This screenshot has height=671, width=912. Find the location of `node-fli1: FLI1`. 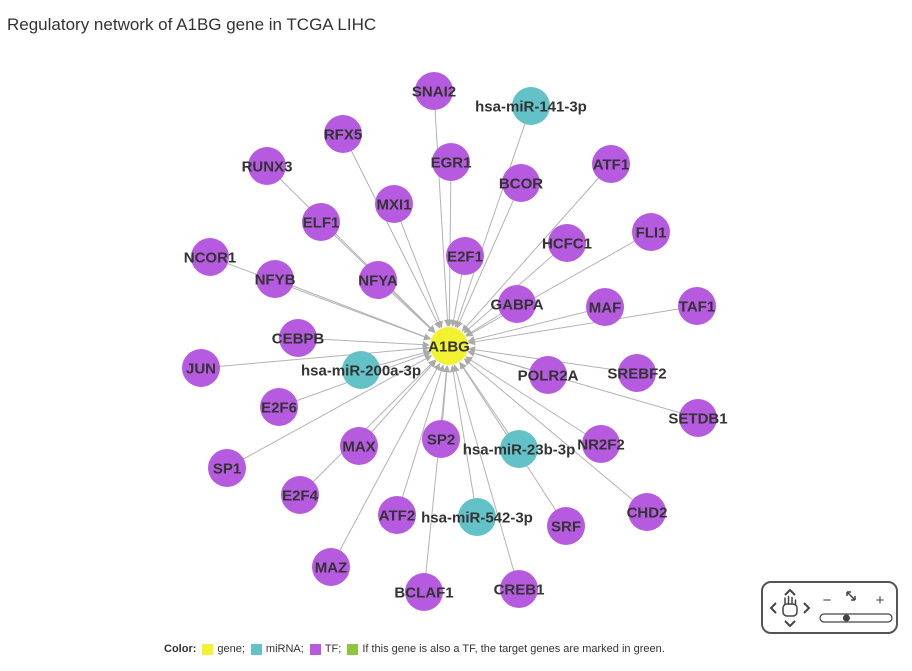

node-fli1: FLI1 is located at coordinates (651, 232).